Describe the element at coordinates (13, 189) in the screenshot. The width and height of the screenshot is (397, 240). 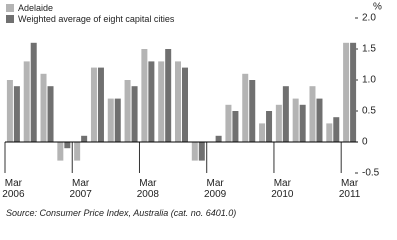
I see `x-tick-label: Mar 2006` at that location.